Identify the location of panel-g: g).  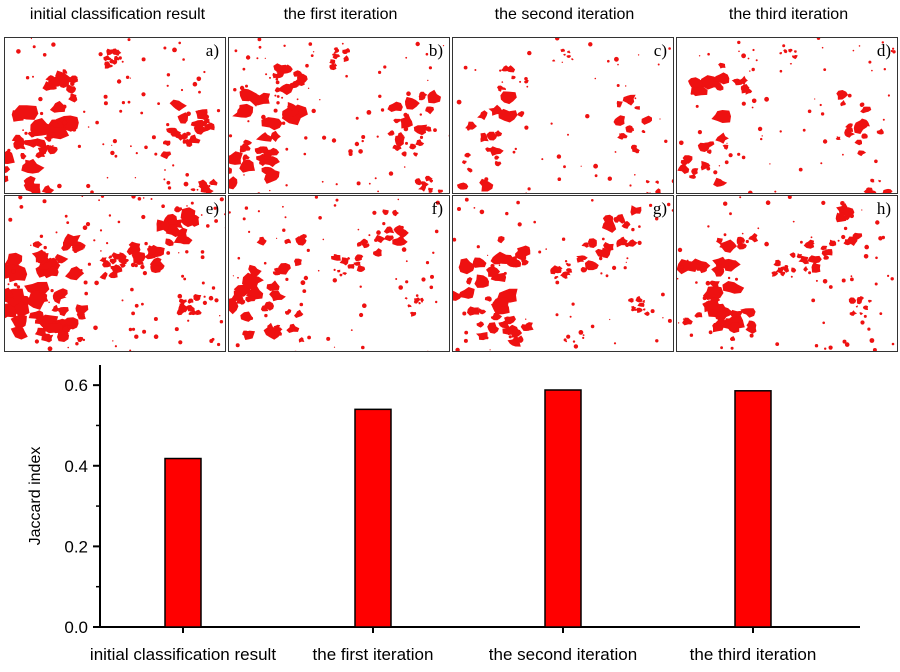
(563, 273).